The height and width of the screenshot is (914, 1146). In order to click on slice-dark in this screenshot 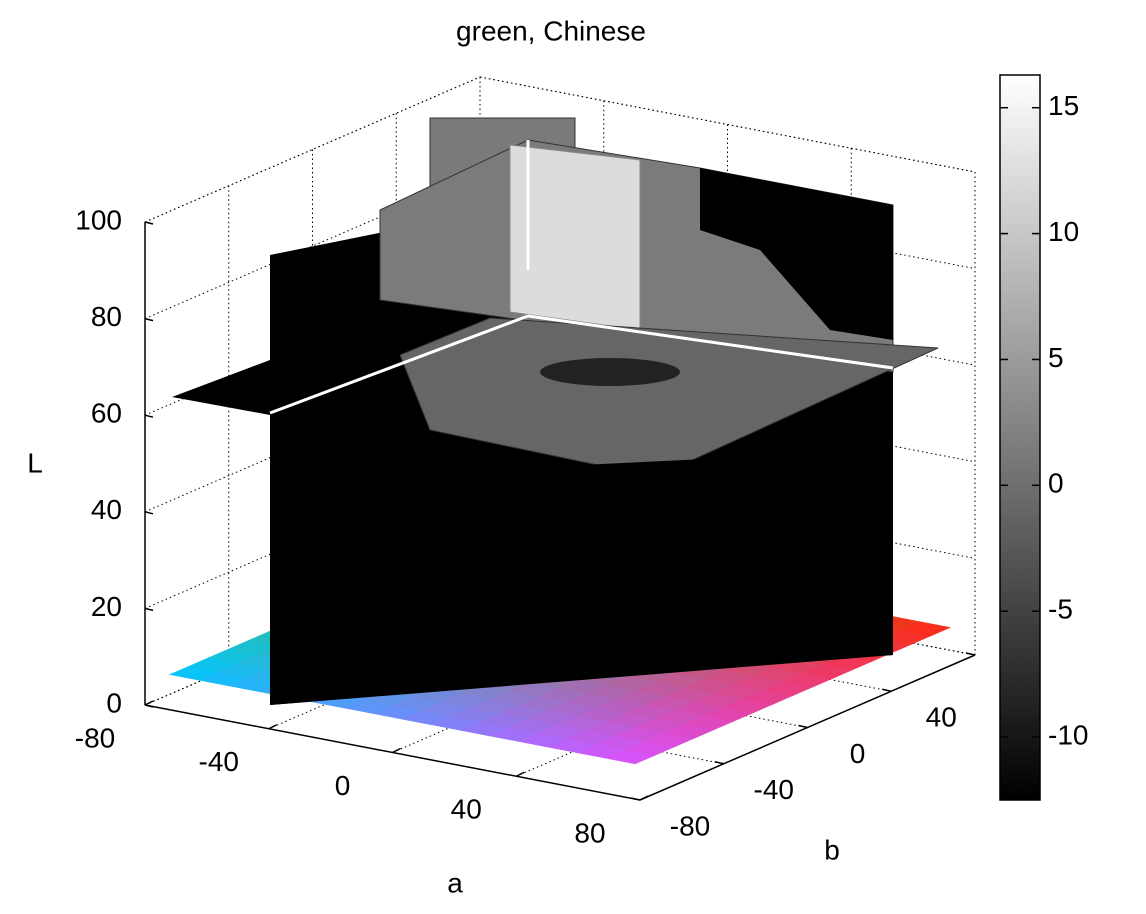, I will do `click(796, 254)`.